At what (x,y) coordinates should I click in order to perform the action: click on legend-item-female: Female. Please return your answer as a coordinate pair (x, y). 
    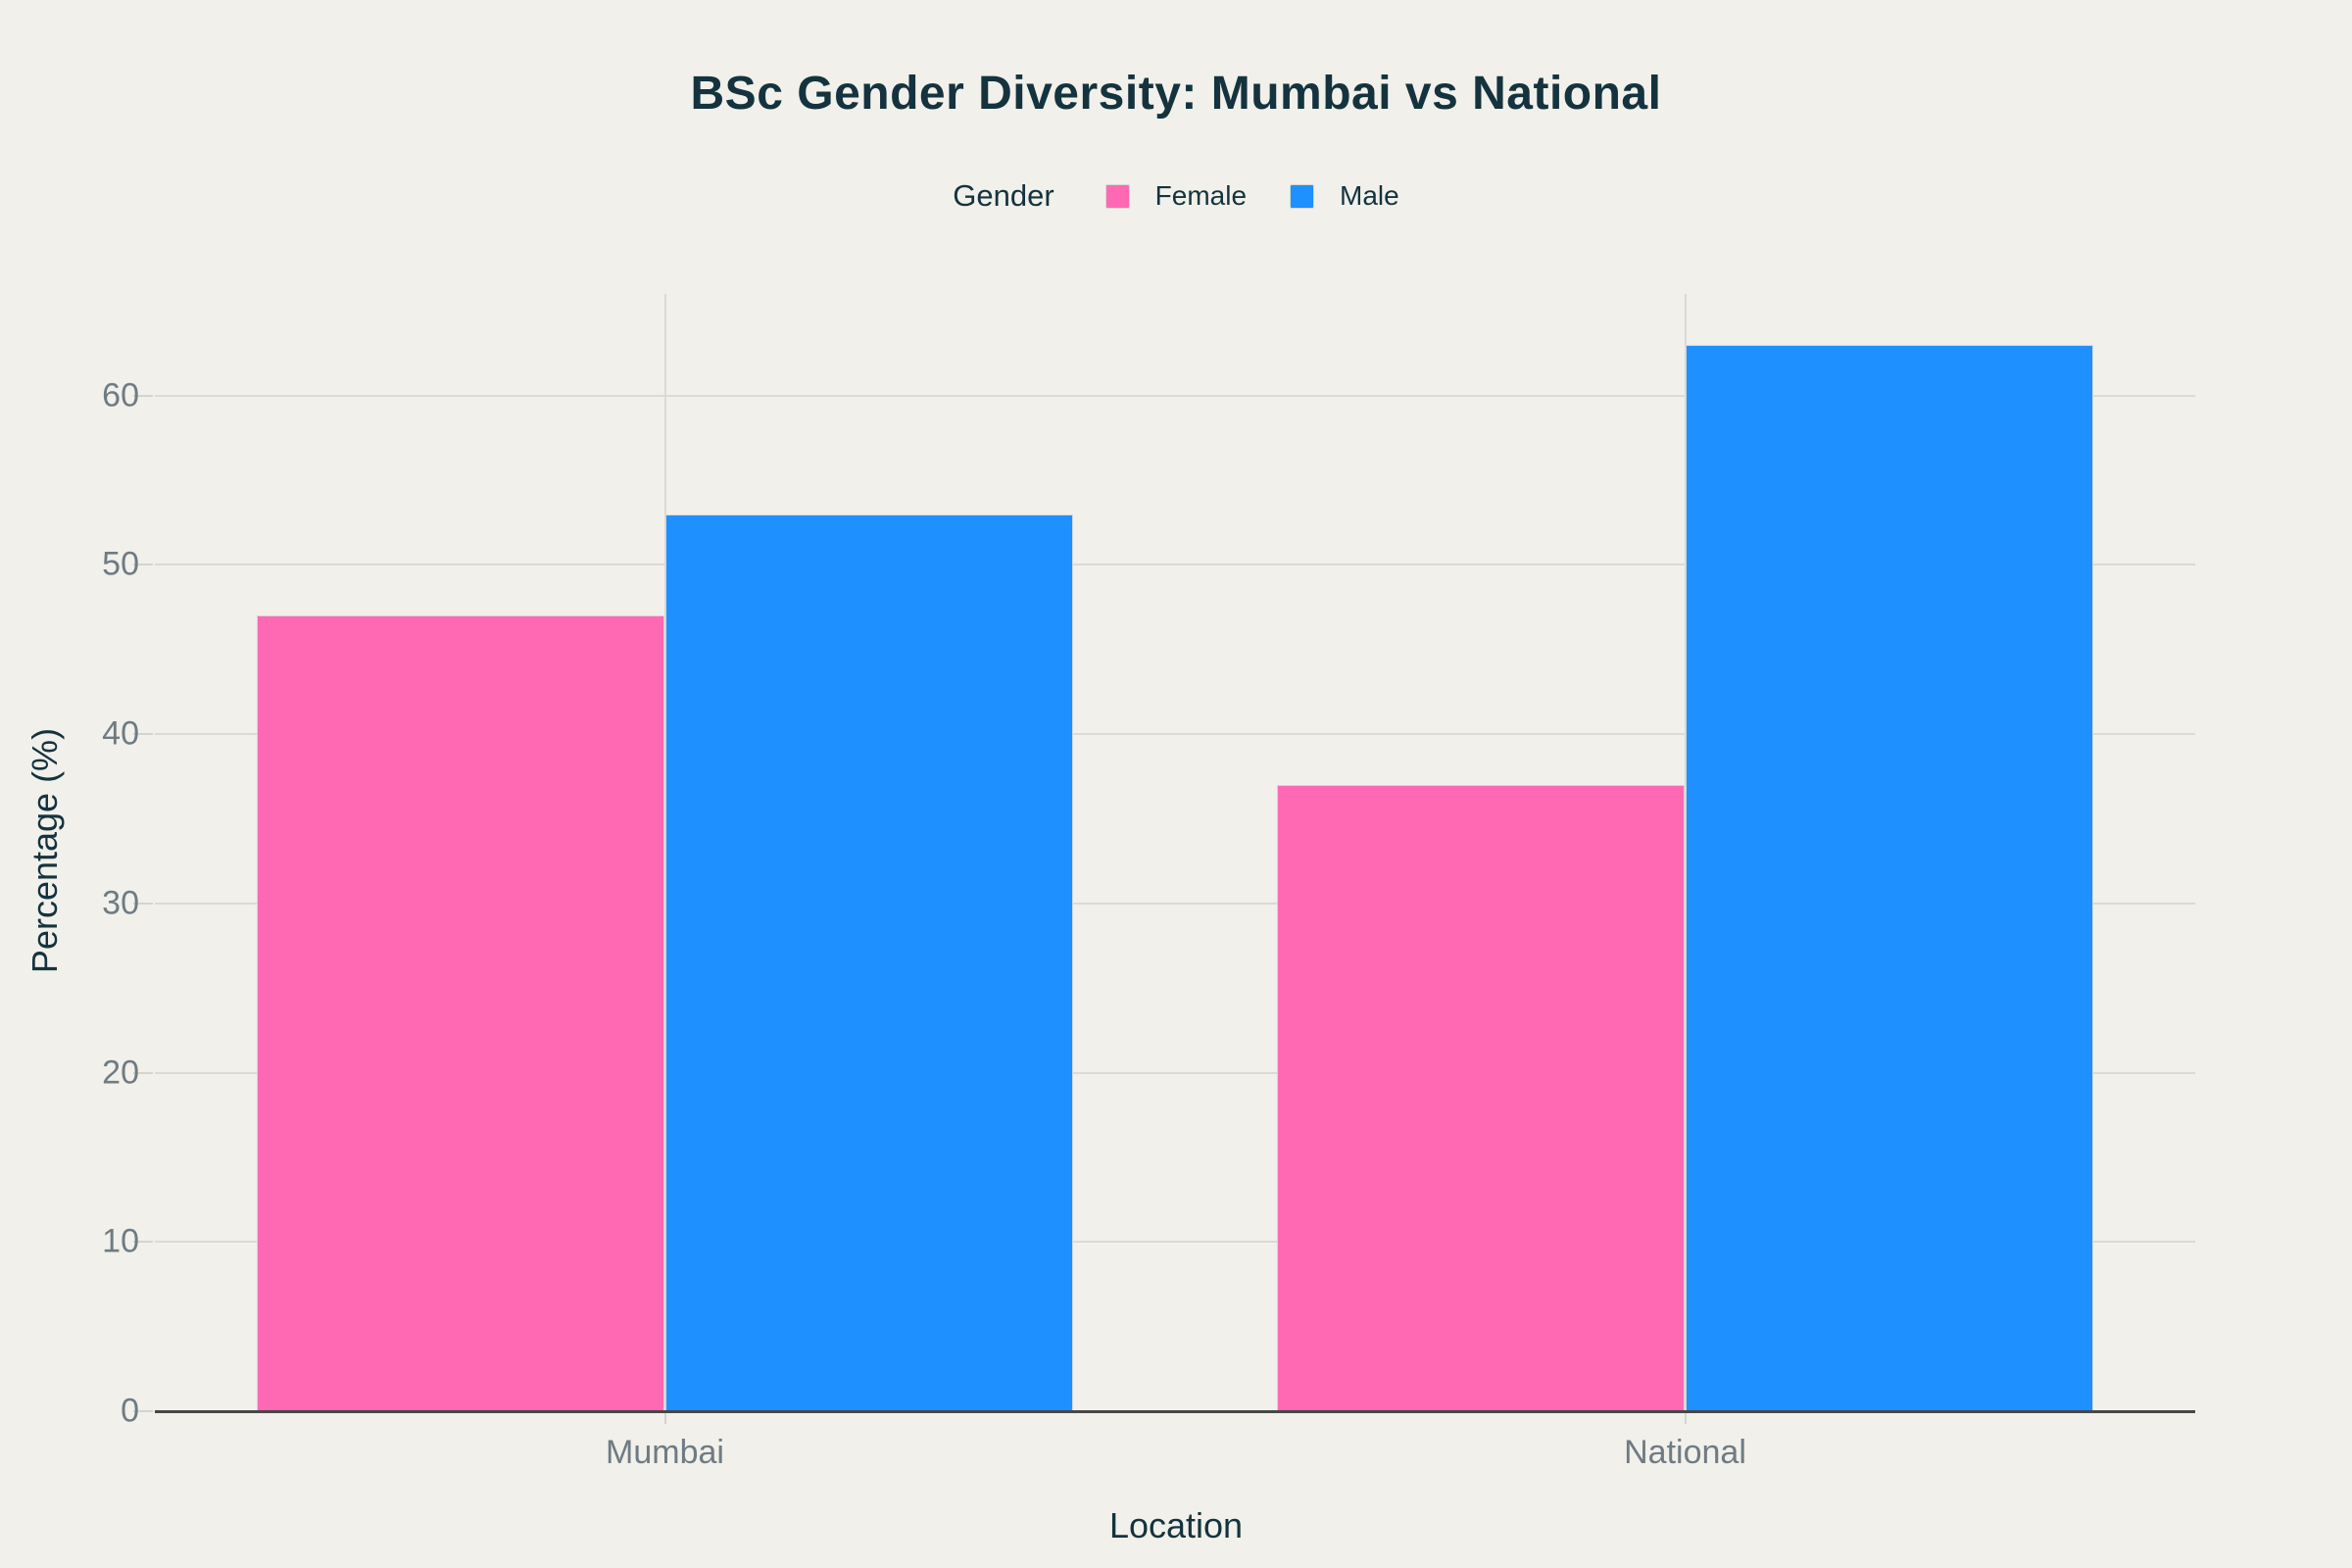
    Looking at the image, I should click on (1176, 196).